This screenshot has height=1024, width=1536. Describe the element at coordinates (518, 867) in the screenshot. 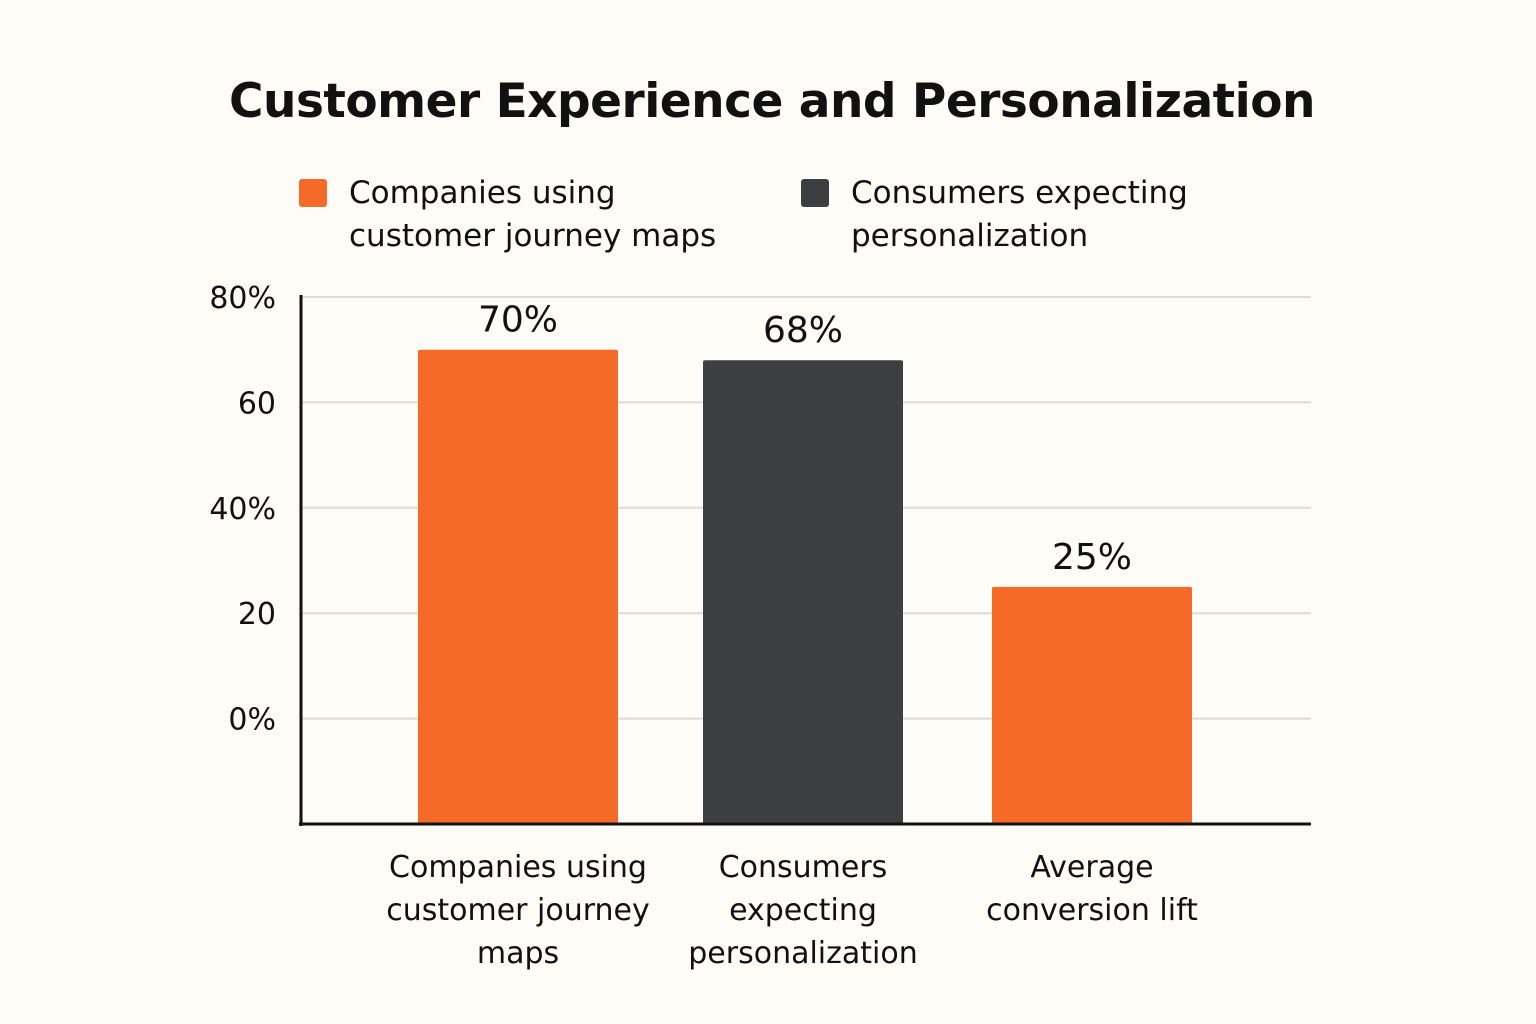

I see `x-tick-label-line: Companies using` at that location.